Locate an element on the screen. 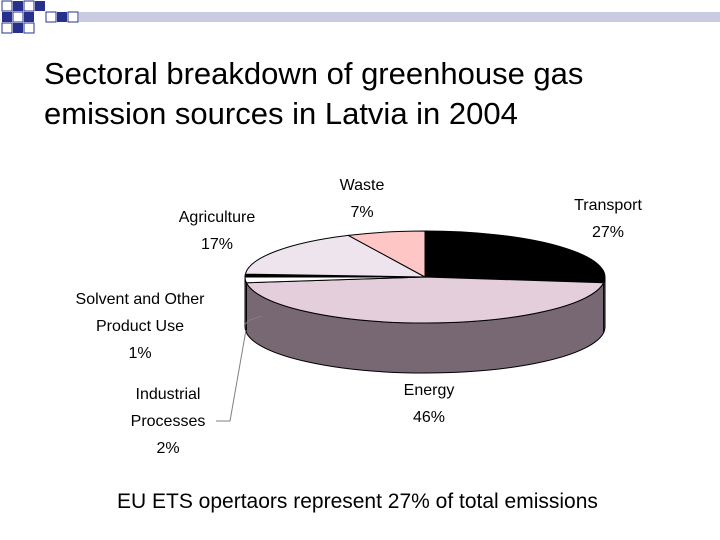 The width and height of the screenshot is (720, 540). slice-waste is located at coordinates (386, 254).